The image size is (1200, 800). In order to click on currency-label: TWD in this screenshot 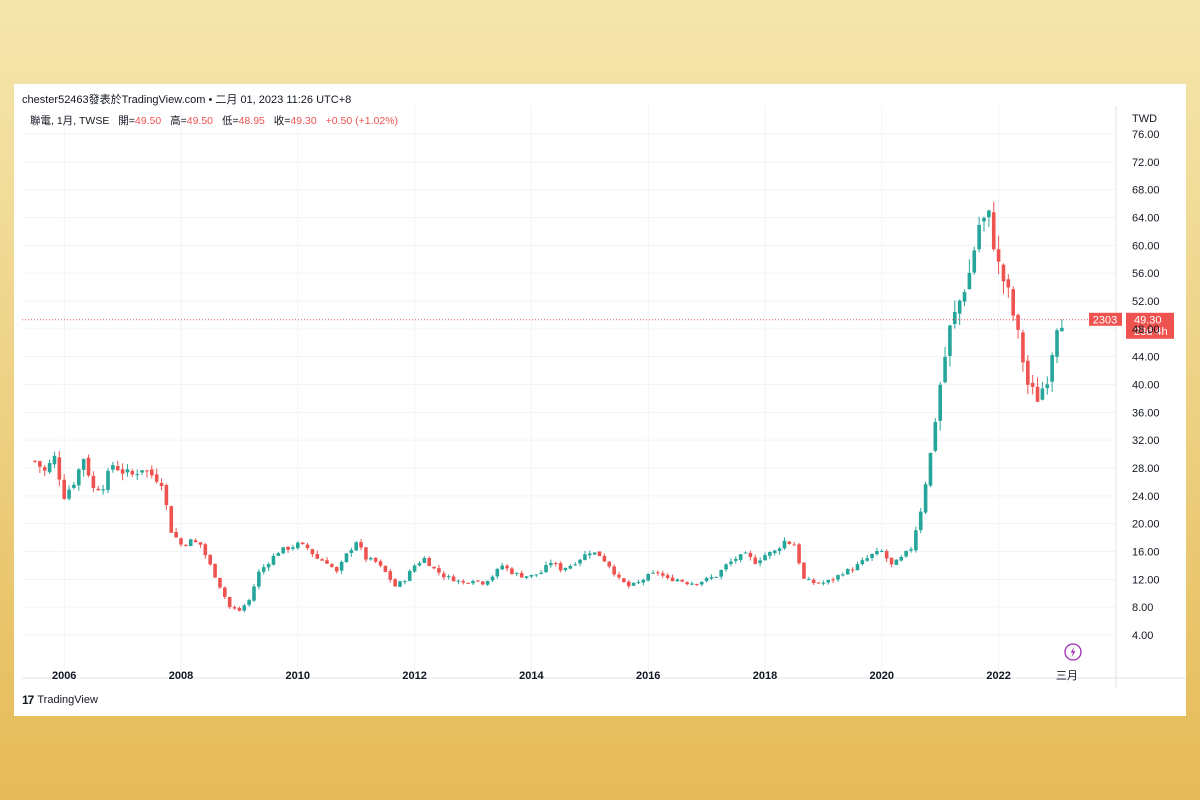, I will do `click(1144, 119)`.